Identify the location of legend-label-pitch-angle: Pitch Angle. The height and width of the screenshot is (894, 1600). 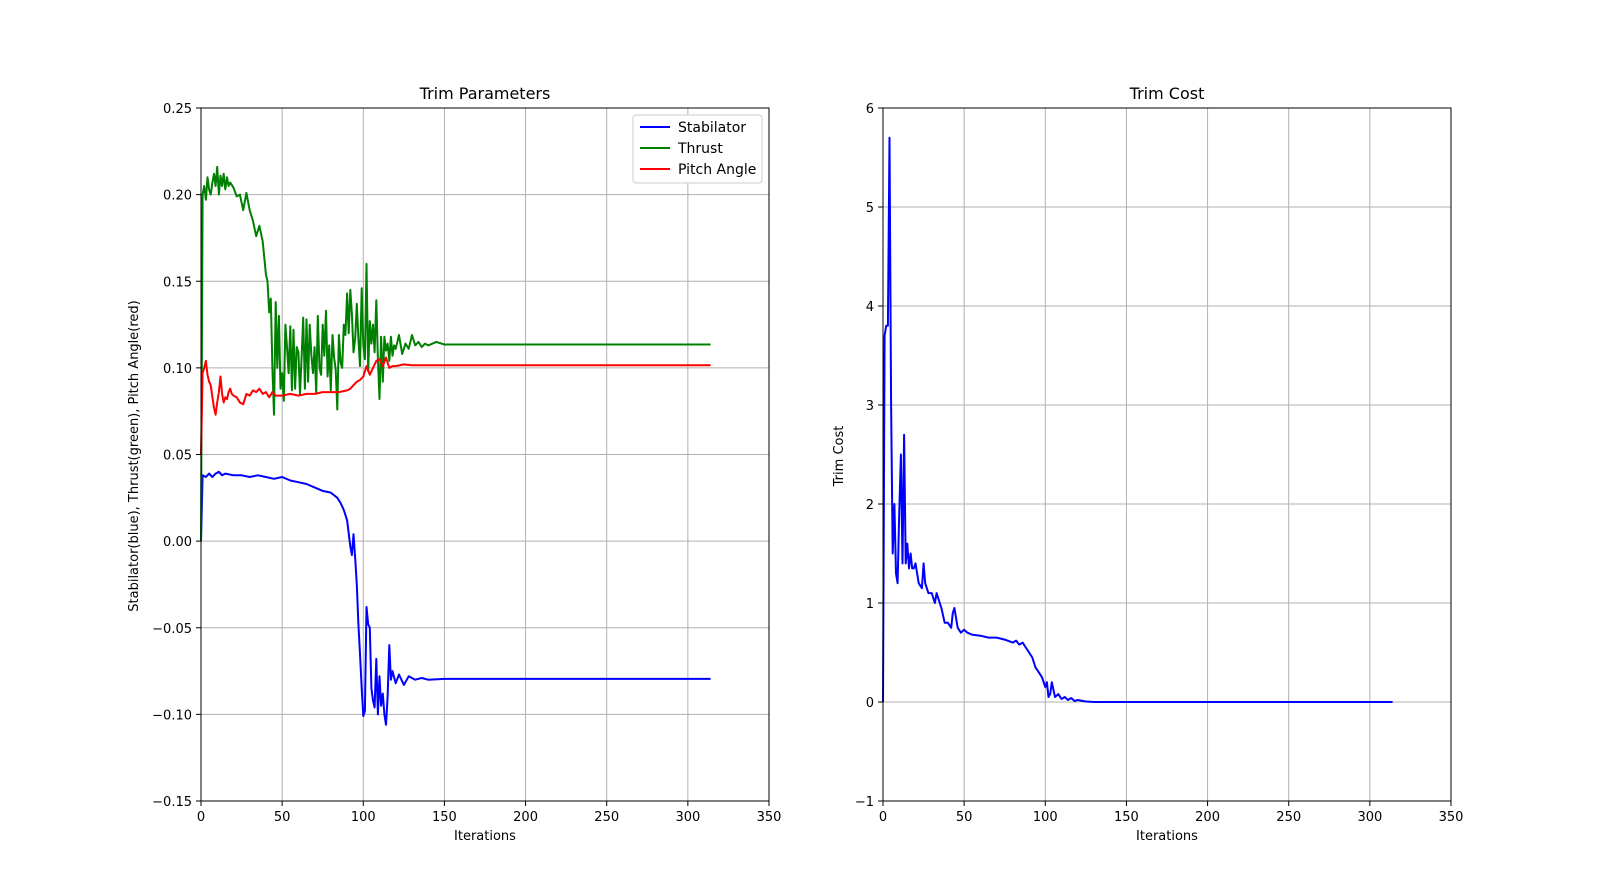
(717, 170).